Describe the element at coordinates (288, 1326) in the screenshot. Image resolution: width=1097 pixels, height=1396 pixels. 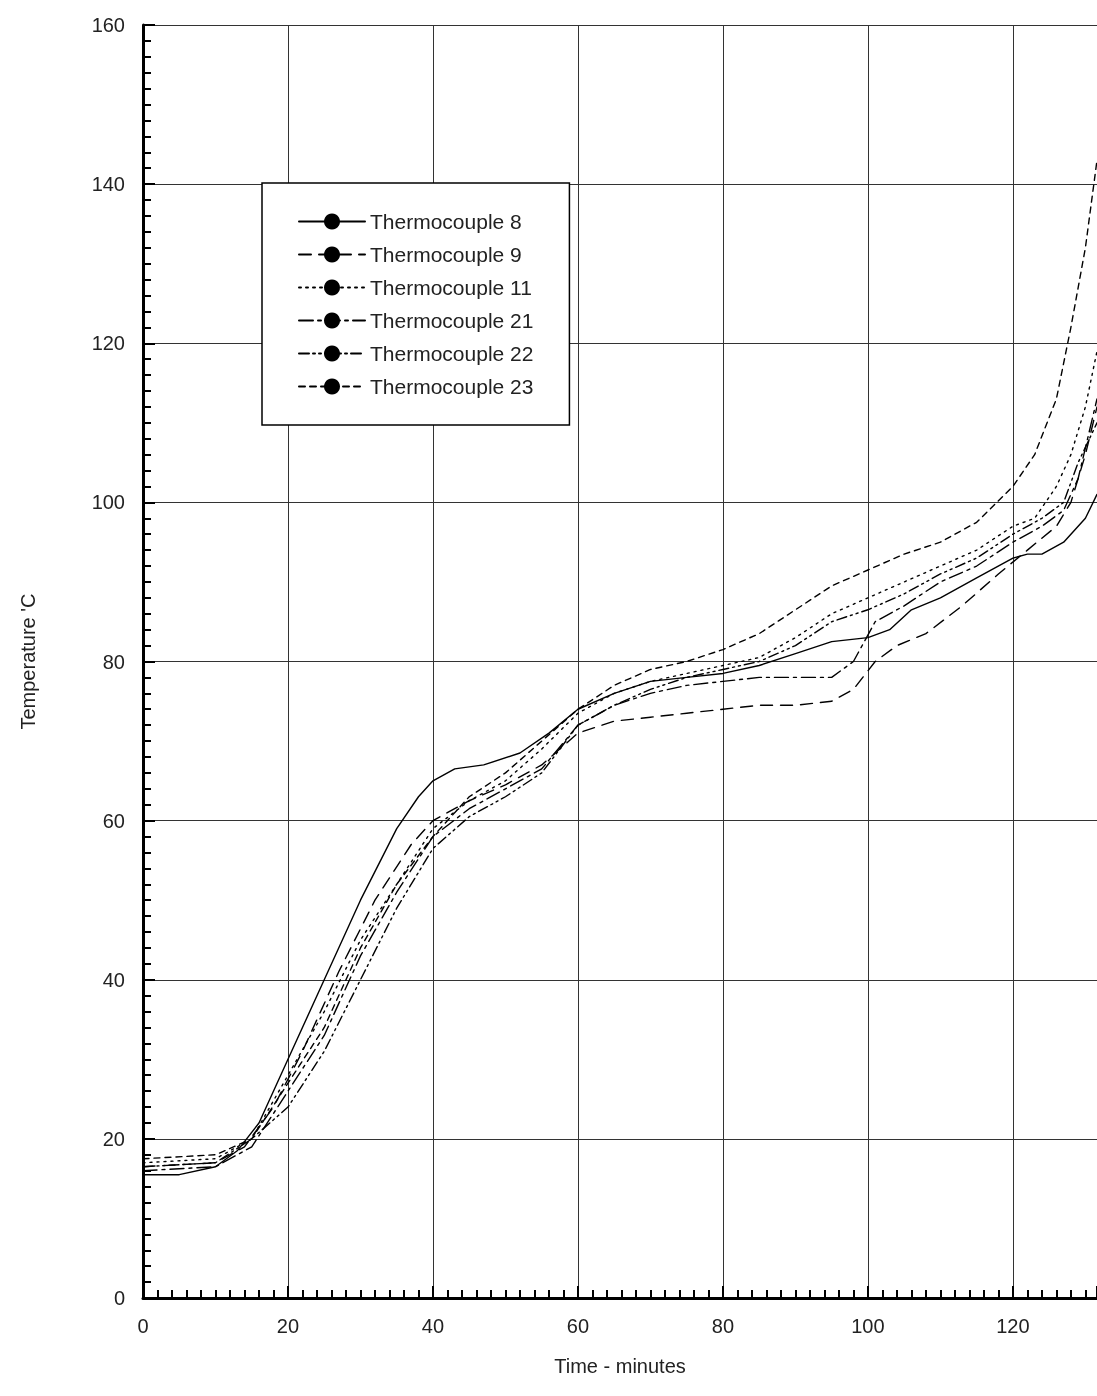
I see `x-tick-label: 20` at that location.